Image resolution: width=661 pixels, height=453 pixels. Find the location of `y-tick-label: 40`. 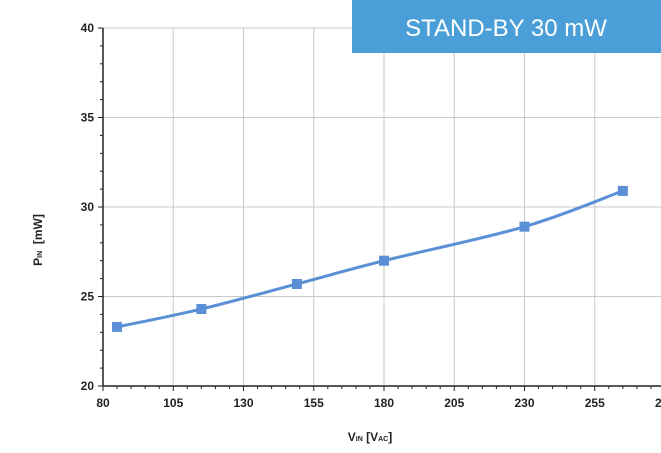

y-tick-label: 40 is located at coordinates (88, 28).